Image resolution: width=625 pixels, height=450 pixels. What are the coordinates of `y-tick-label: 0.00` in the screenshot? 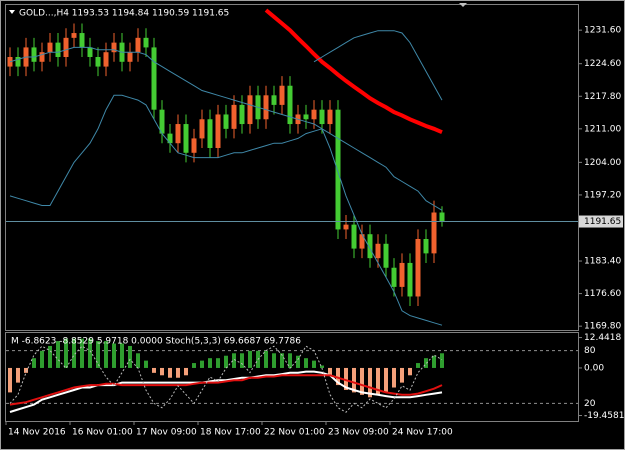 It's located at (594, 368).